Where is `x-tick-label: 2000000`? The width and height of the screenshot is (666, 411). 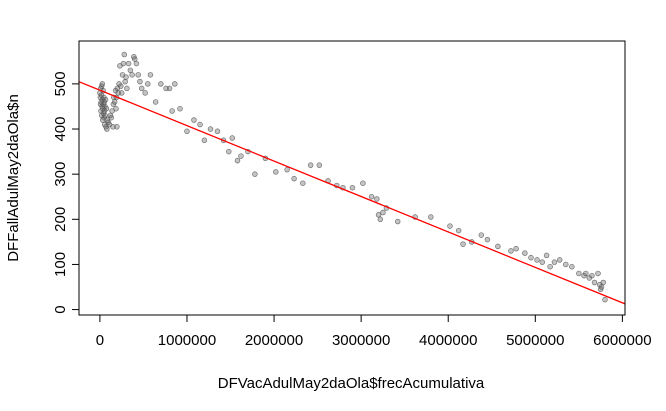 x-tick-label: 2000000 is located at coordinates (274, 340).